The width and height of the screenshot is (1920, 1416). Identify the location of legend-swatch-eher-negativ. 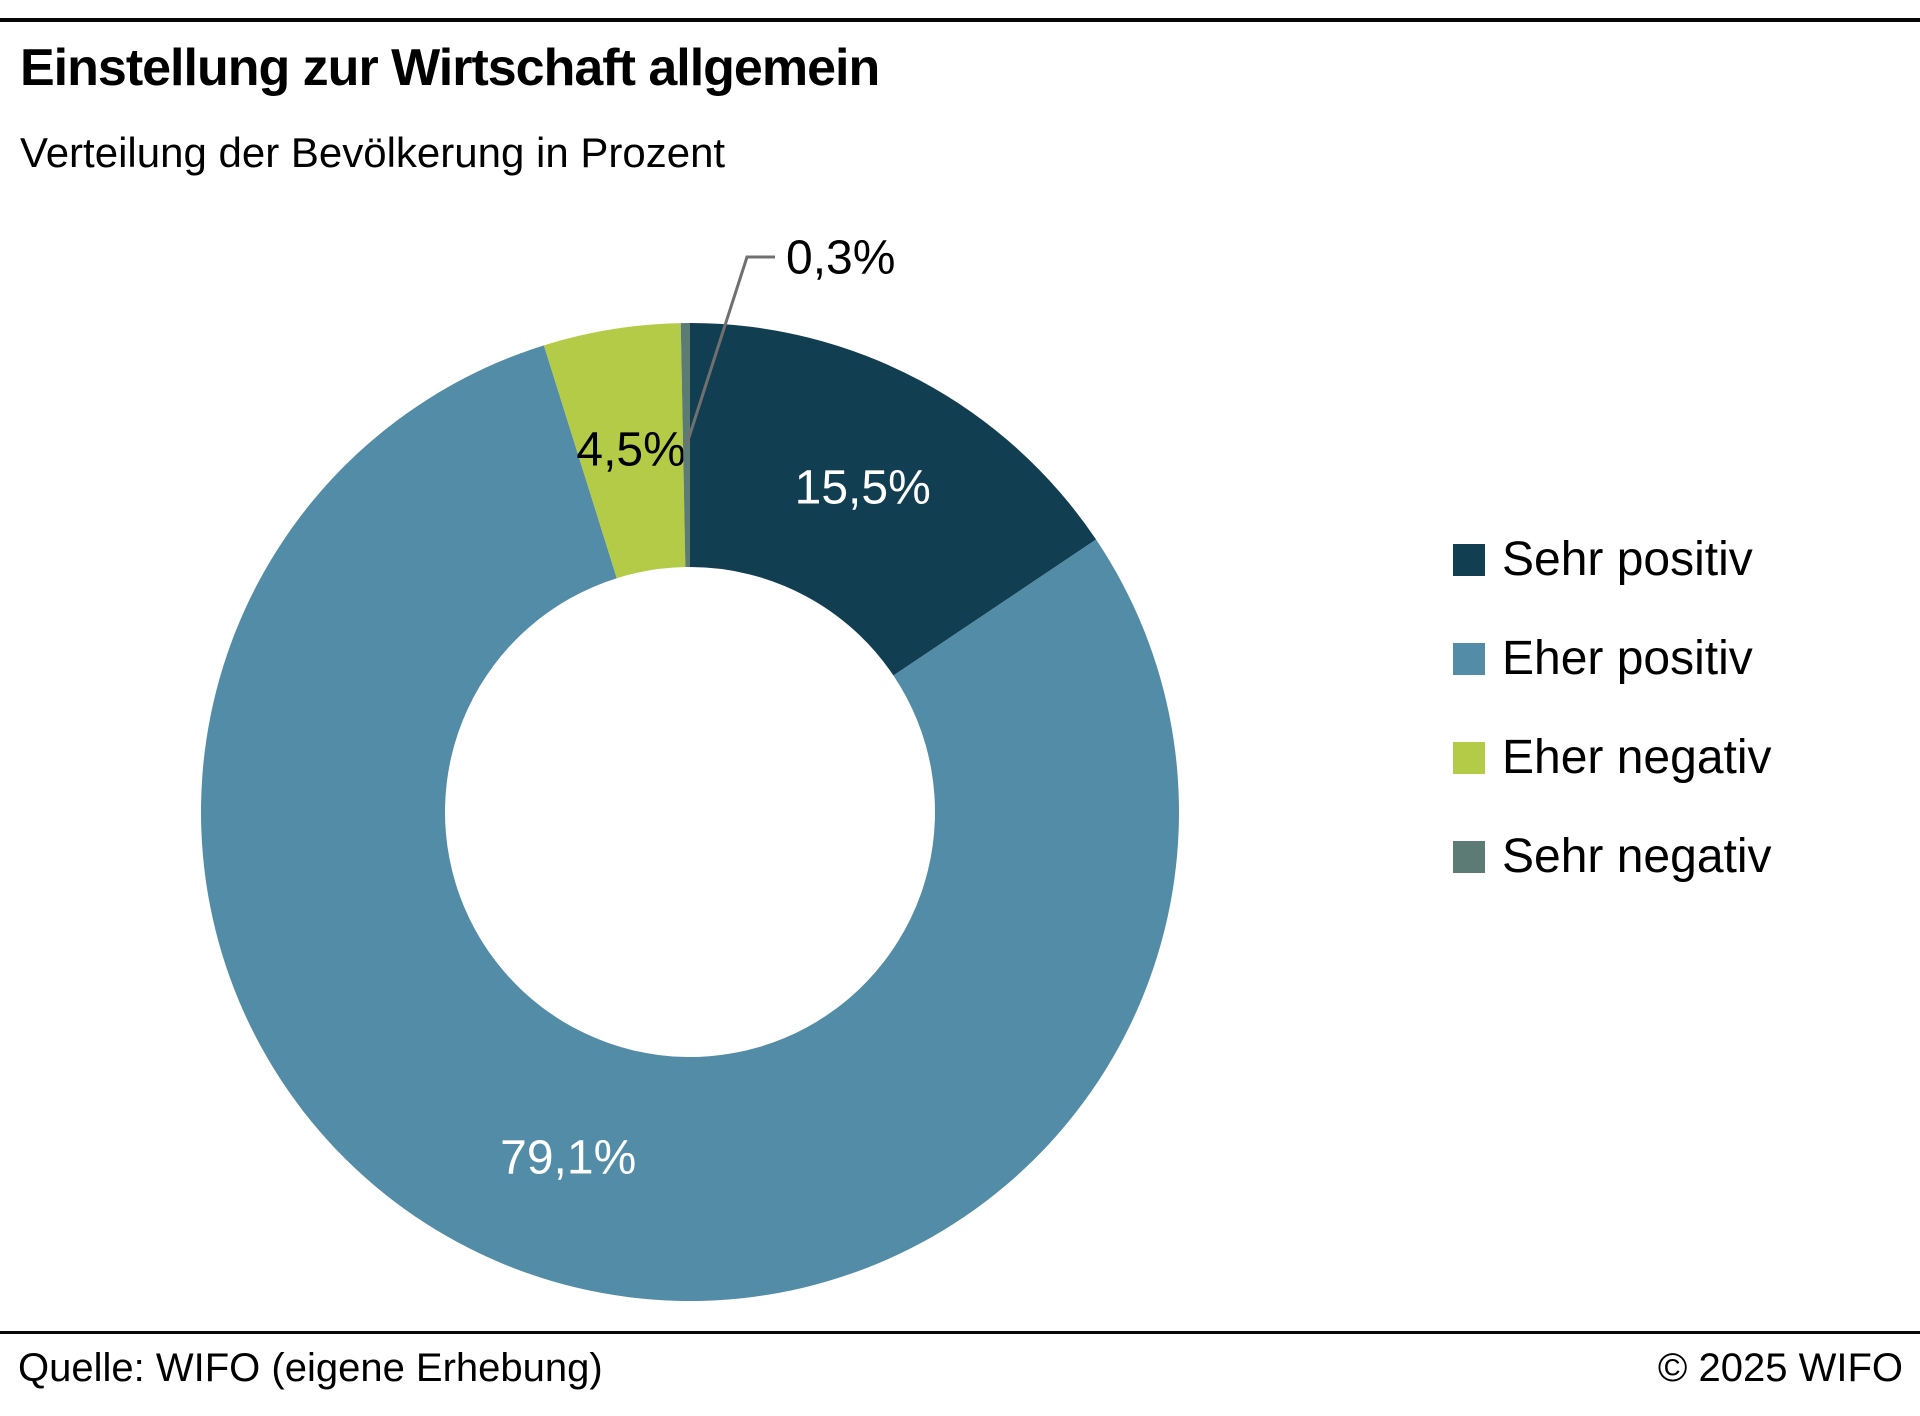
(1469, 757).